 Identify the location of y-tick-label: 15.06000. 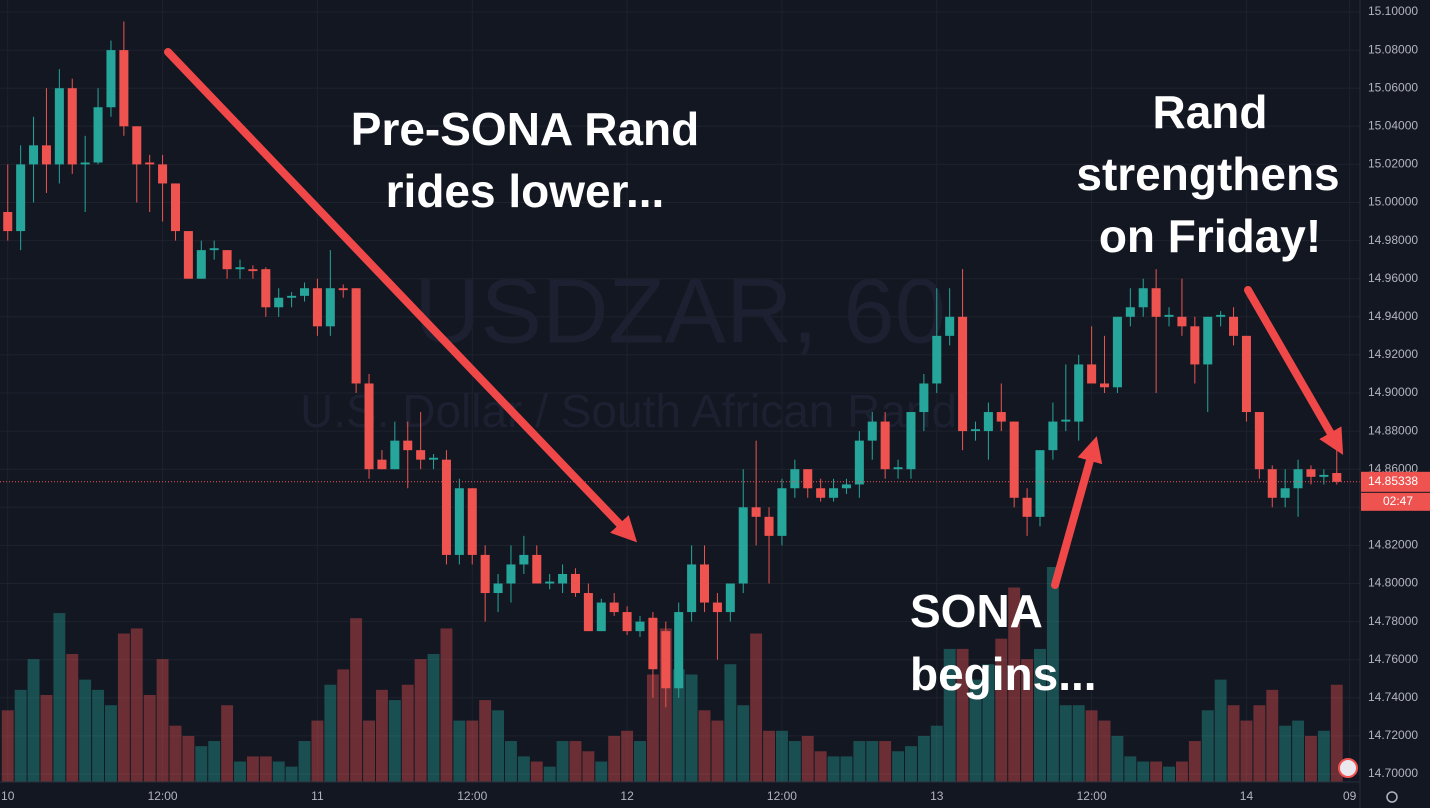
(1393, 87).